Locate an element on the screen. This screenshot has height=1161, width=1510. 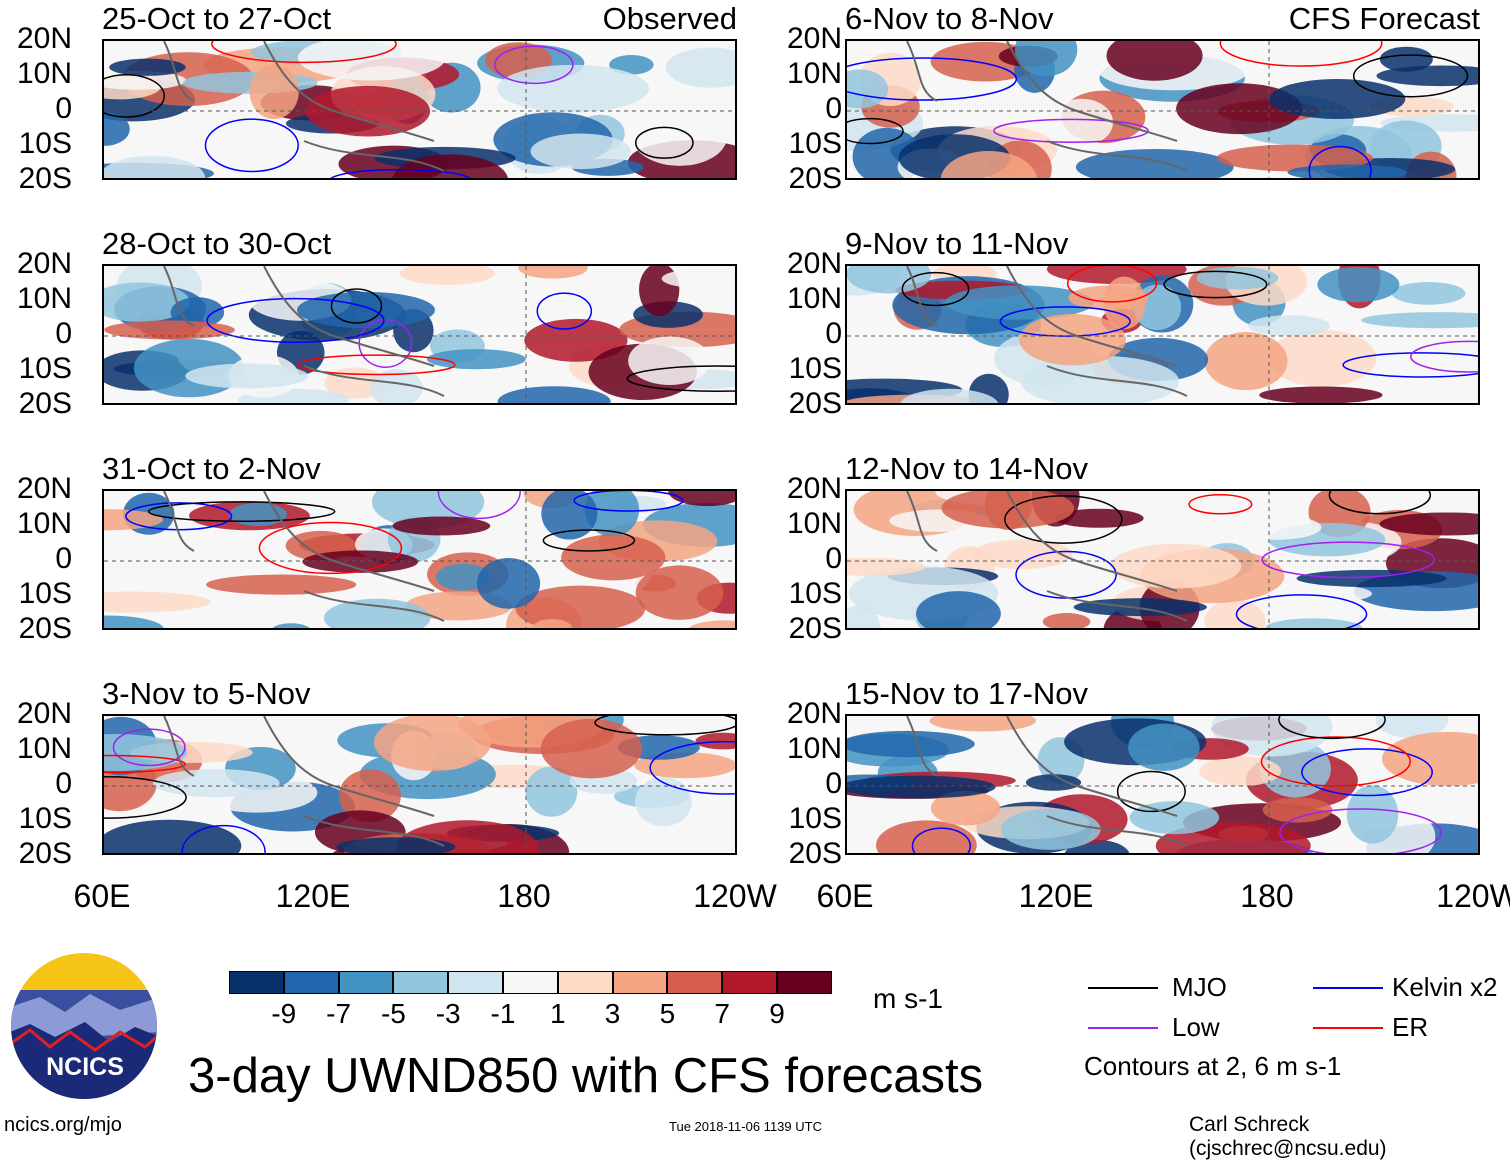
colorbar-label: 1 is located at coordinates (558, 1013).